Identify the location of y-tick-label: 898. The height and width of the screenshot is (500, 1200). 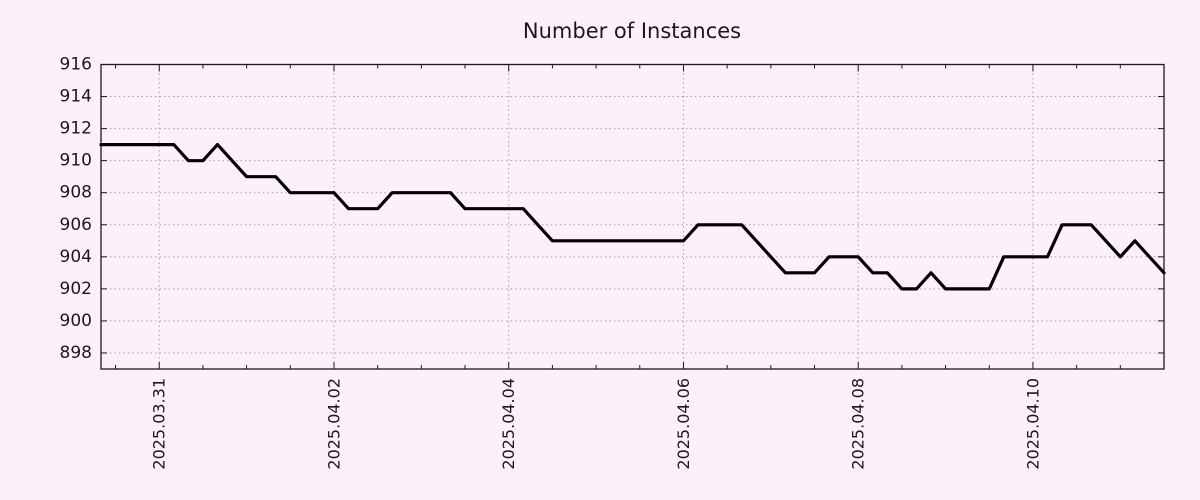
(76, 353).